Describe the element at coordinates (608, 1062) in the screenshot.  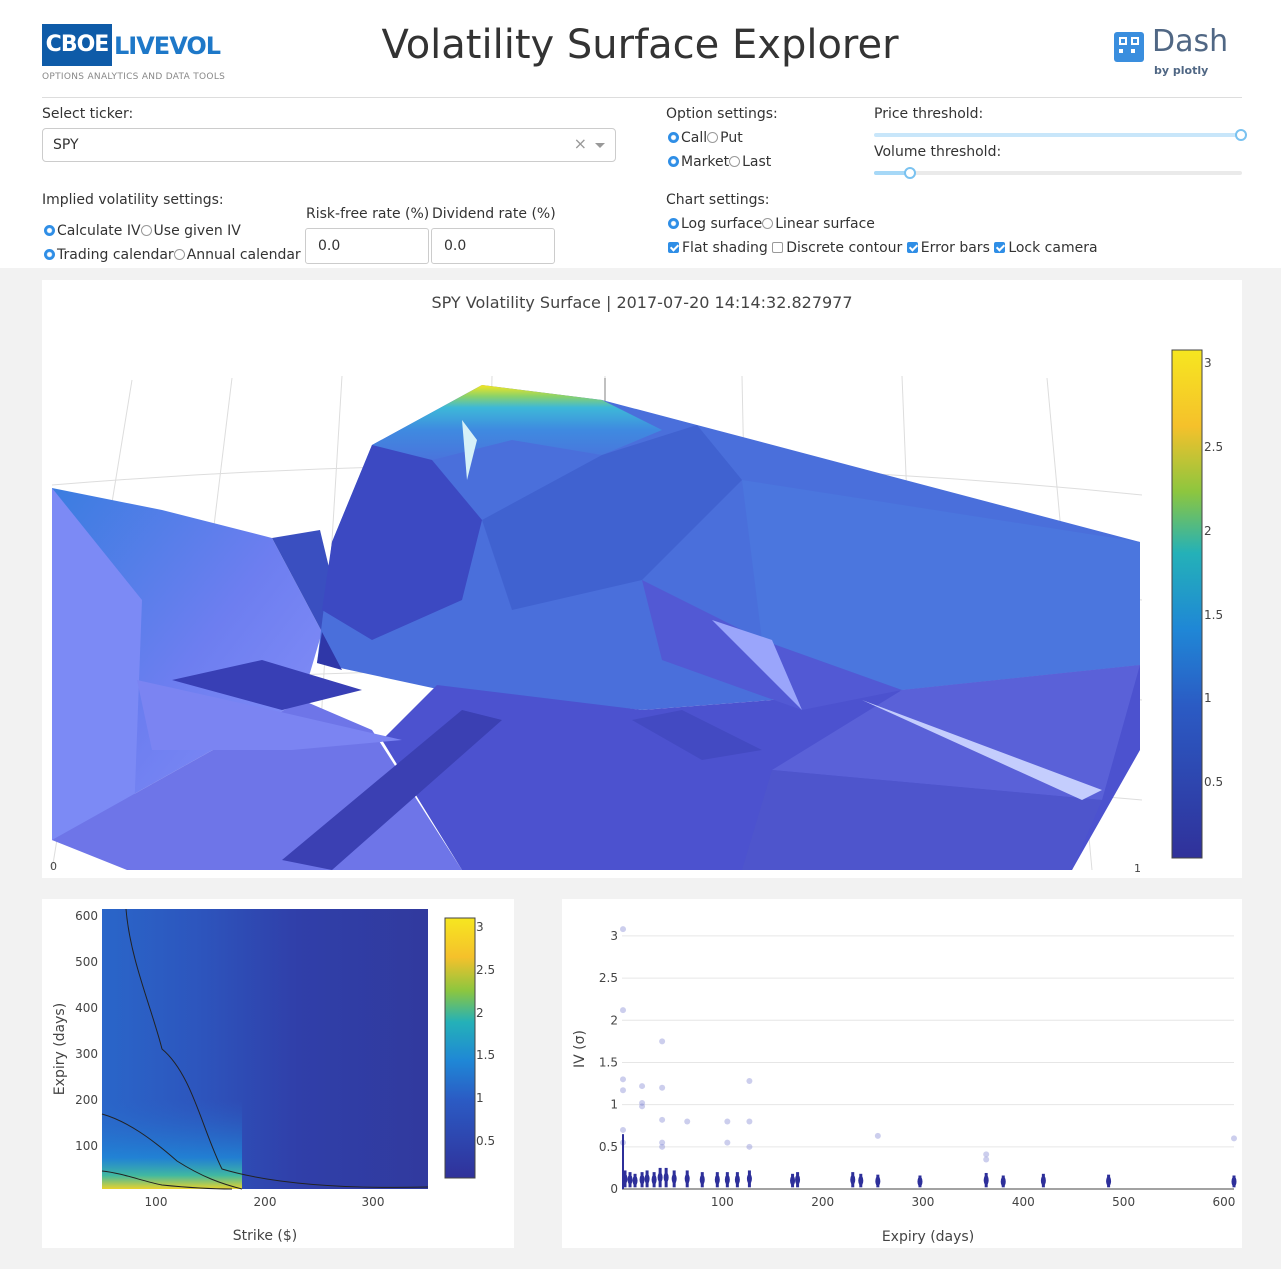
I see `scatter-y-ticks: 0 0.5 1 1.5 2 2.5 3` at that location.